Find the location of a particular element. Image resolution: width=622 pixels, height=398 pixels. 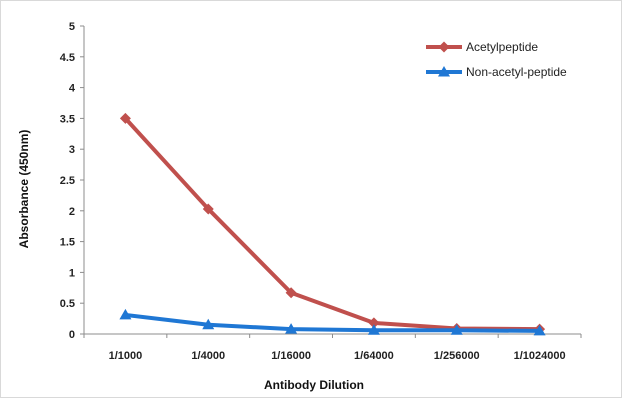

y-tick-label: 2.5 is located at coordinates (67, 181).